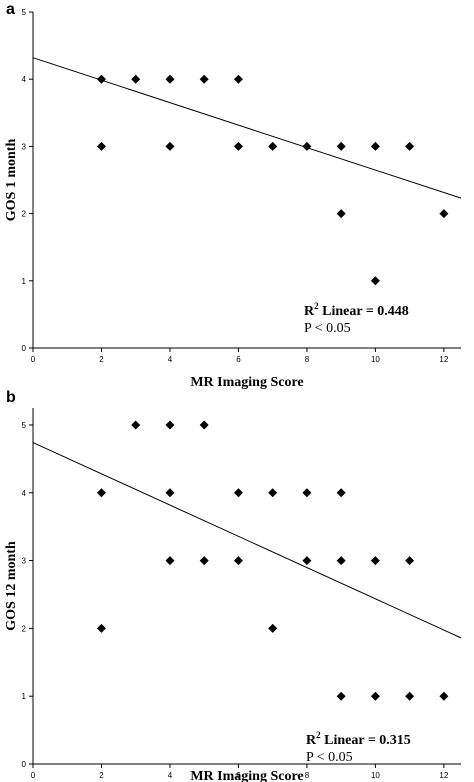 This screenshot has width=474, height=782. Describe the element at coordinates (10, 9) in the screenshot. I see `panel-label: a` at that location.